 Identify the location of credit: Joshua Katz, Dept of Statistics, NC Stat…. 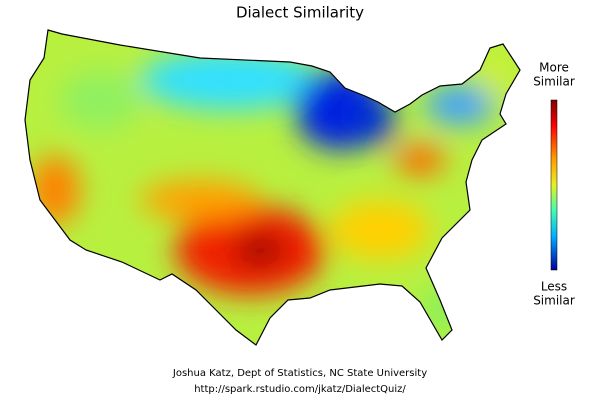
(299, 373).